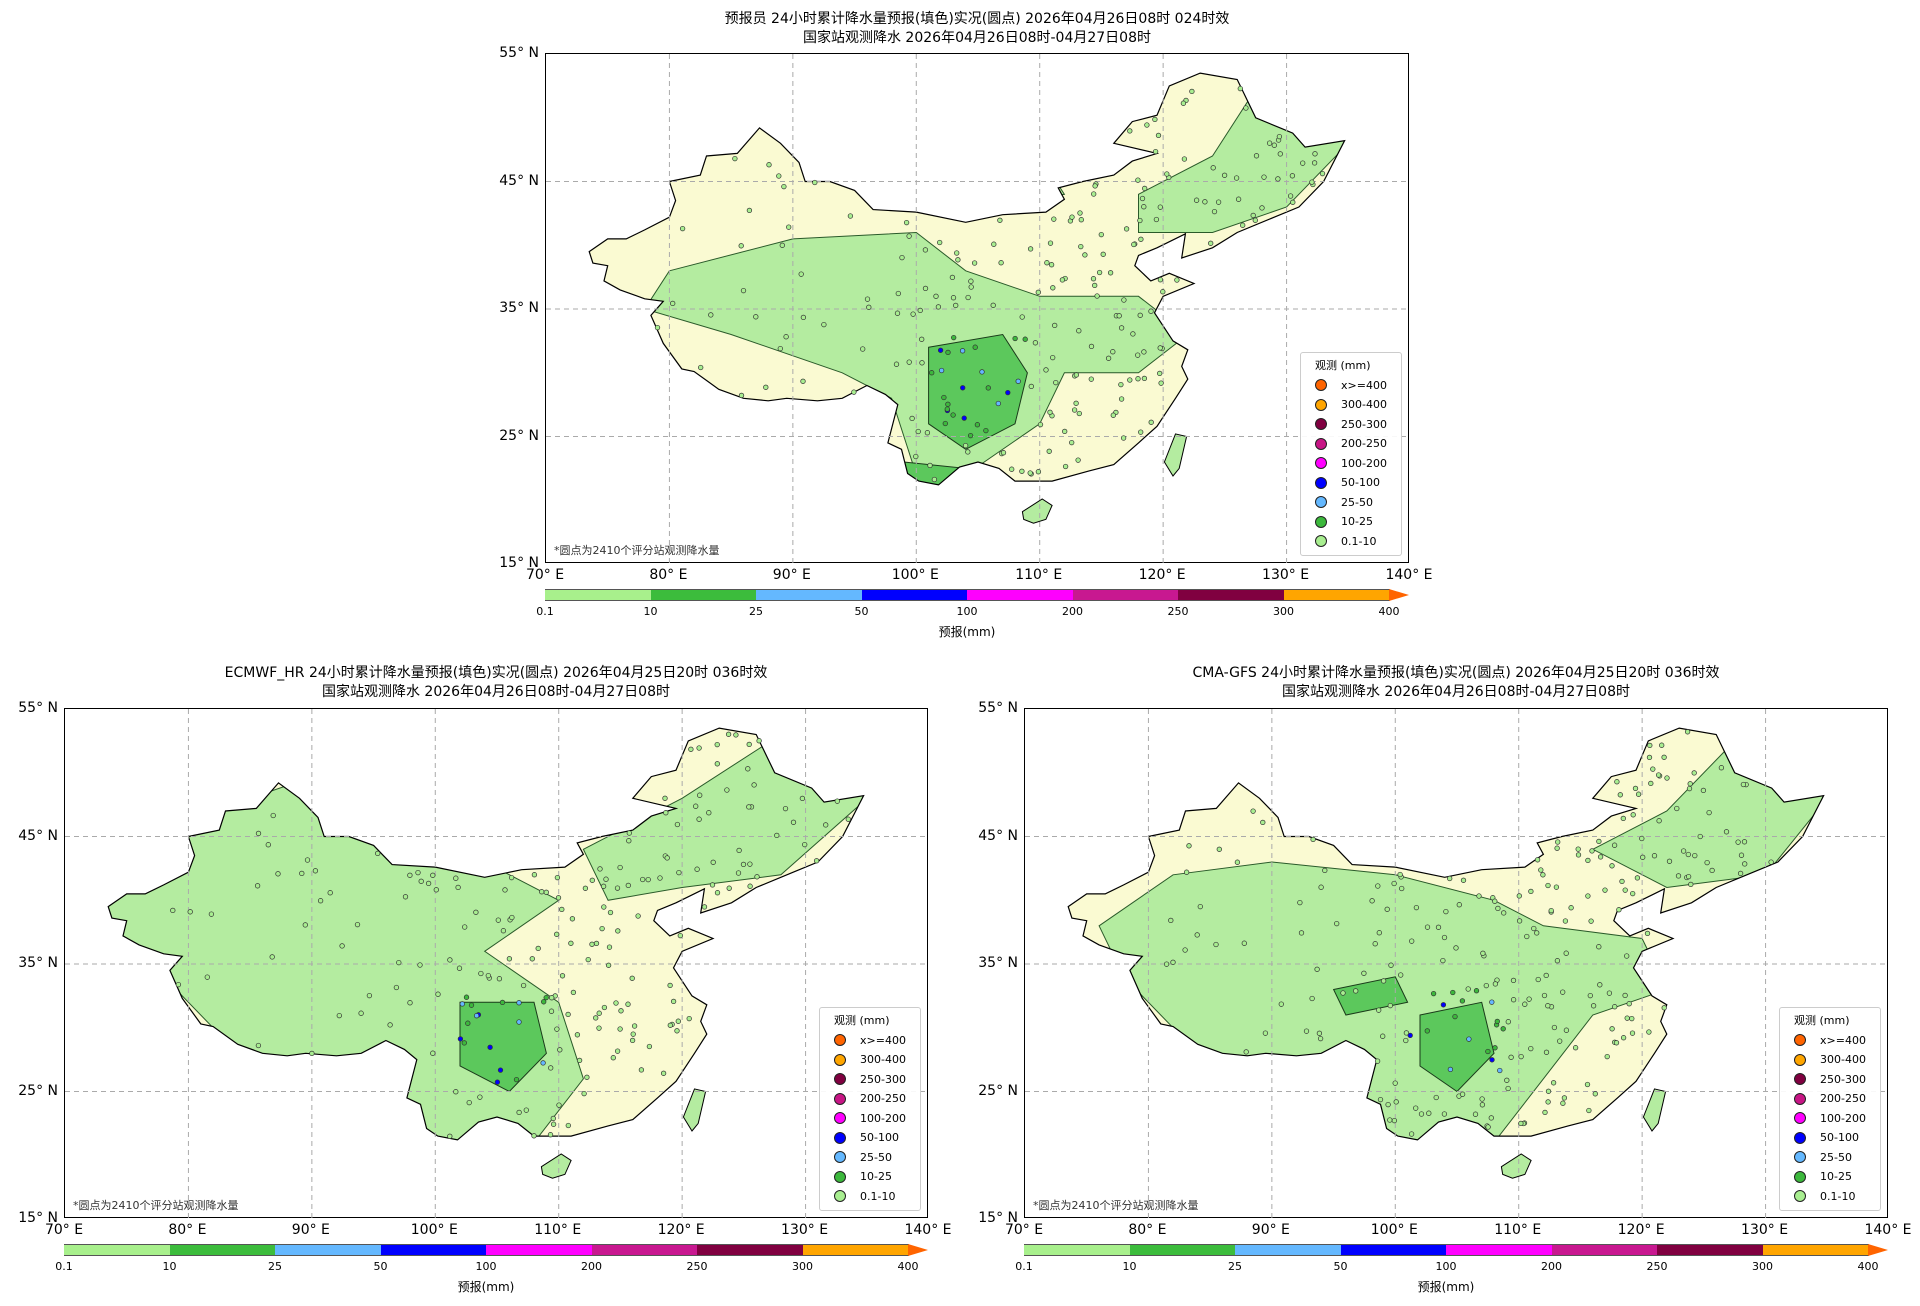 This screenshot has width=1920, height=1306. Describe the element at coordinates (998, 835) in the screenshot. I see `lat-tick-label: 45° N` at that location.